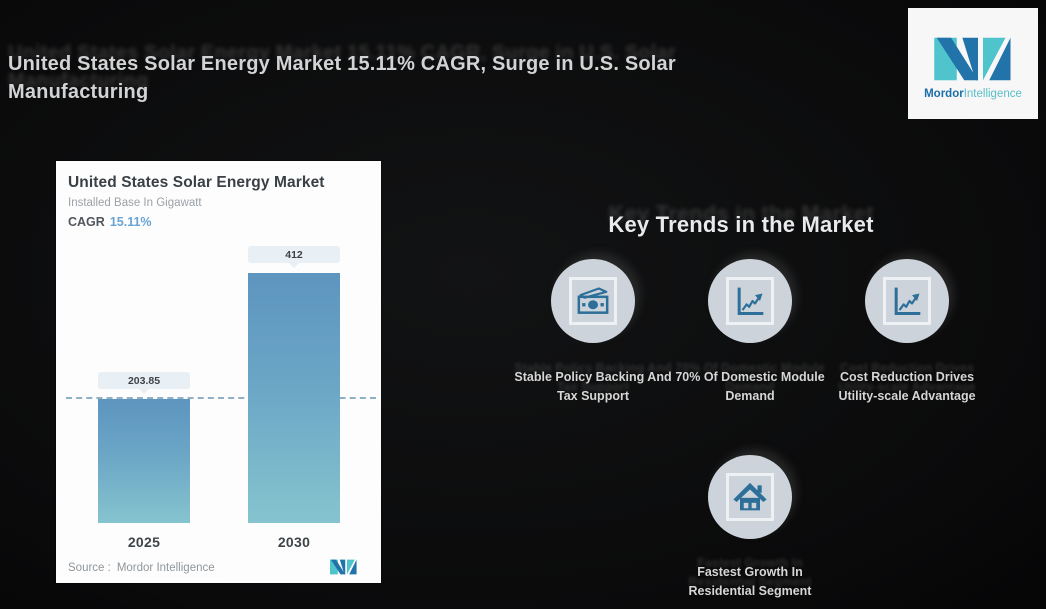 This screenshot has height=609, width=1046. What do you see at coordinates (78, 92) in the screenshot?
I see `page-title-line2: Manufacturing` at bounding box center [78, 92].